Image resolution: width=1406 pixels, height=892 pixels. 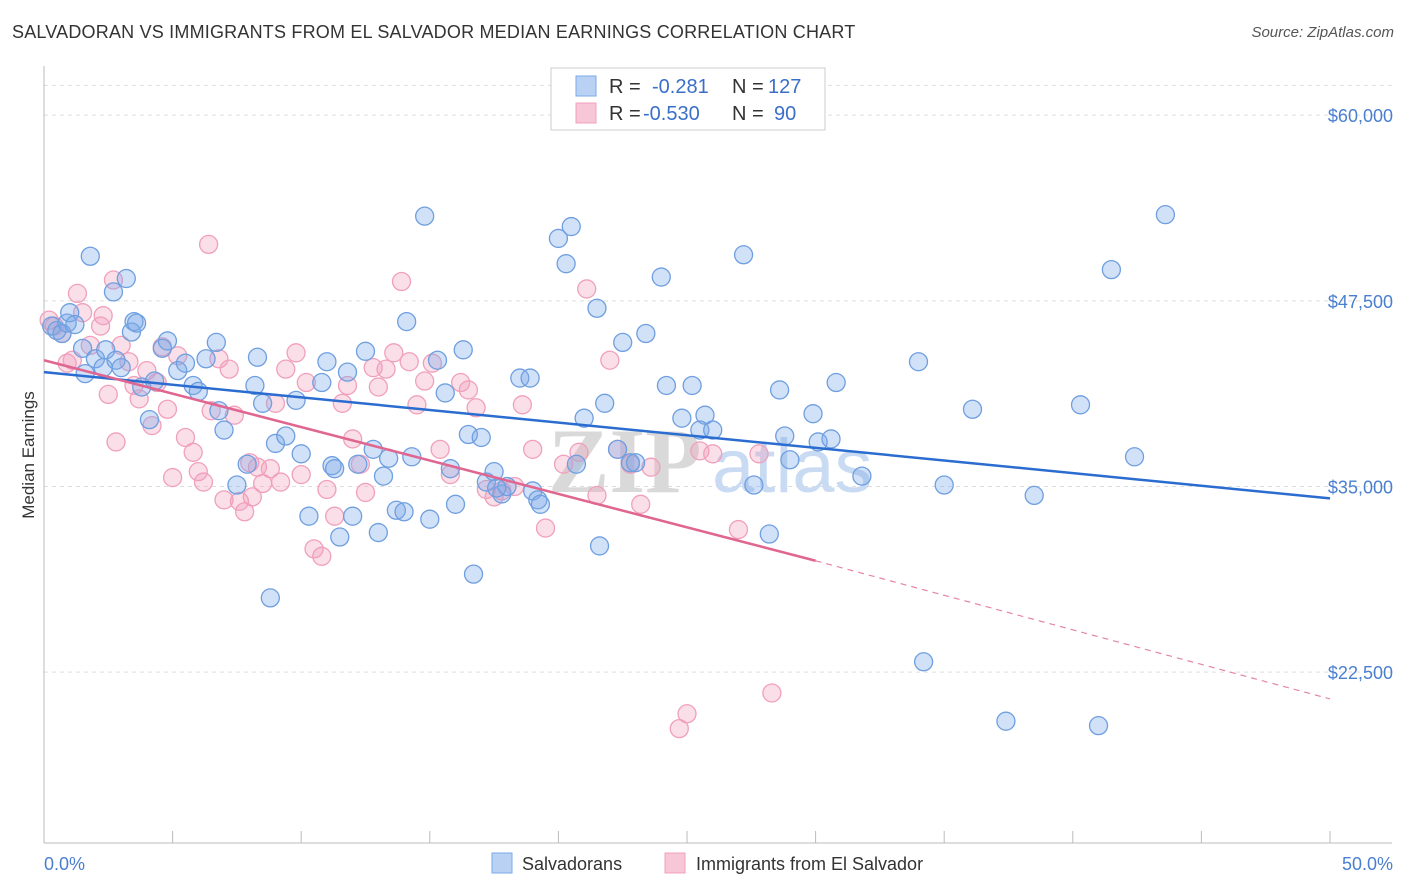 I want to click on legend-r-value-1: -0.281, so click(x=680, y=87).